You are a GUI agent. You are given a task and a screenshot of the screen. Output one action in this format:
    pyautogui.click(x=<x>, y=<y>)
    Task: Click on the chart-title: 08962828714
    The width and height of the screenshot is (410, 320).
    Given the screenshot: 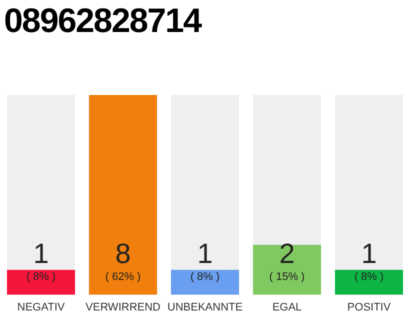 What is the action you would take?
    pyautogui.click(x=103, y=21)
    